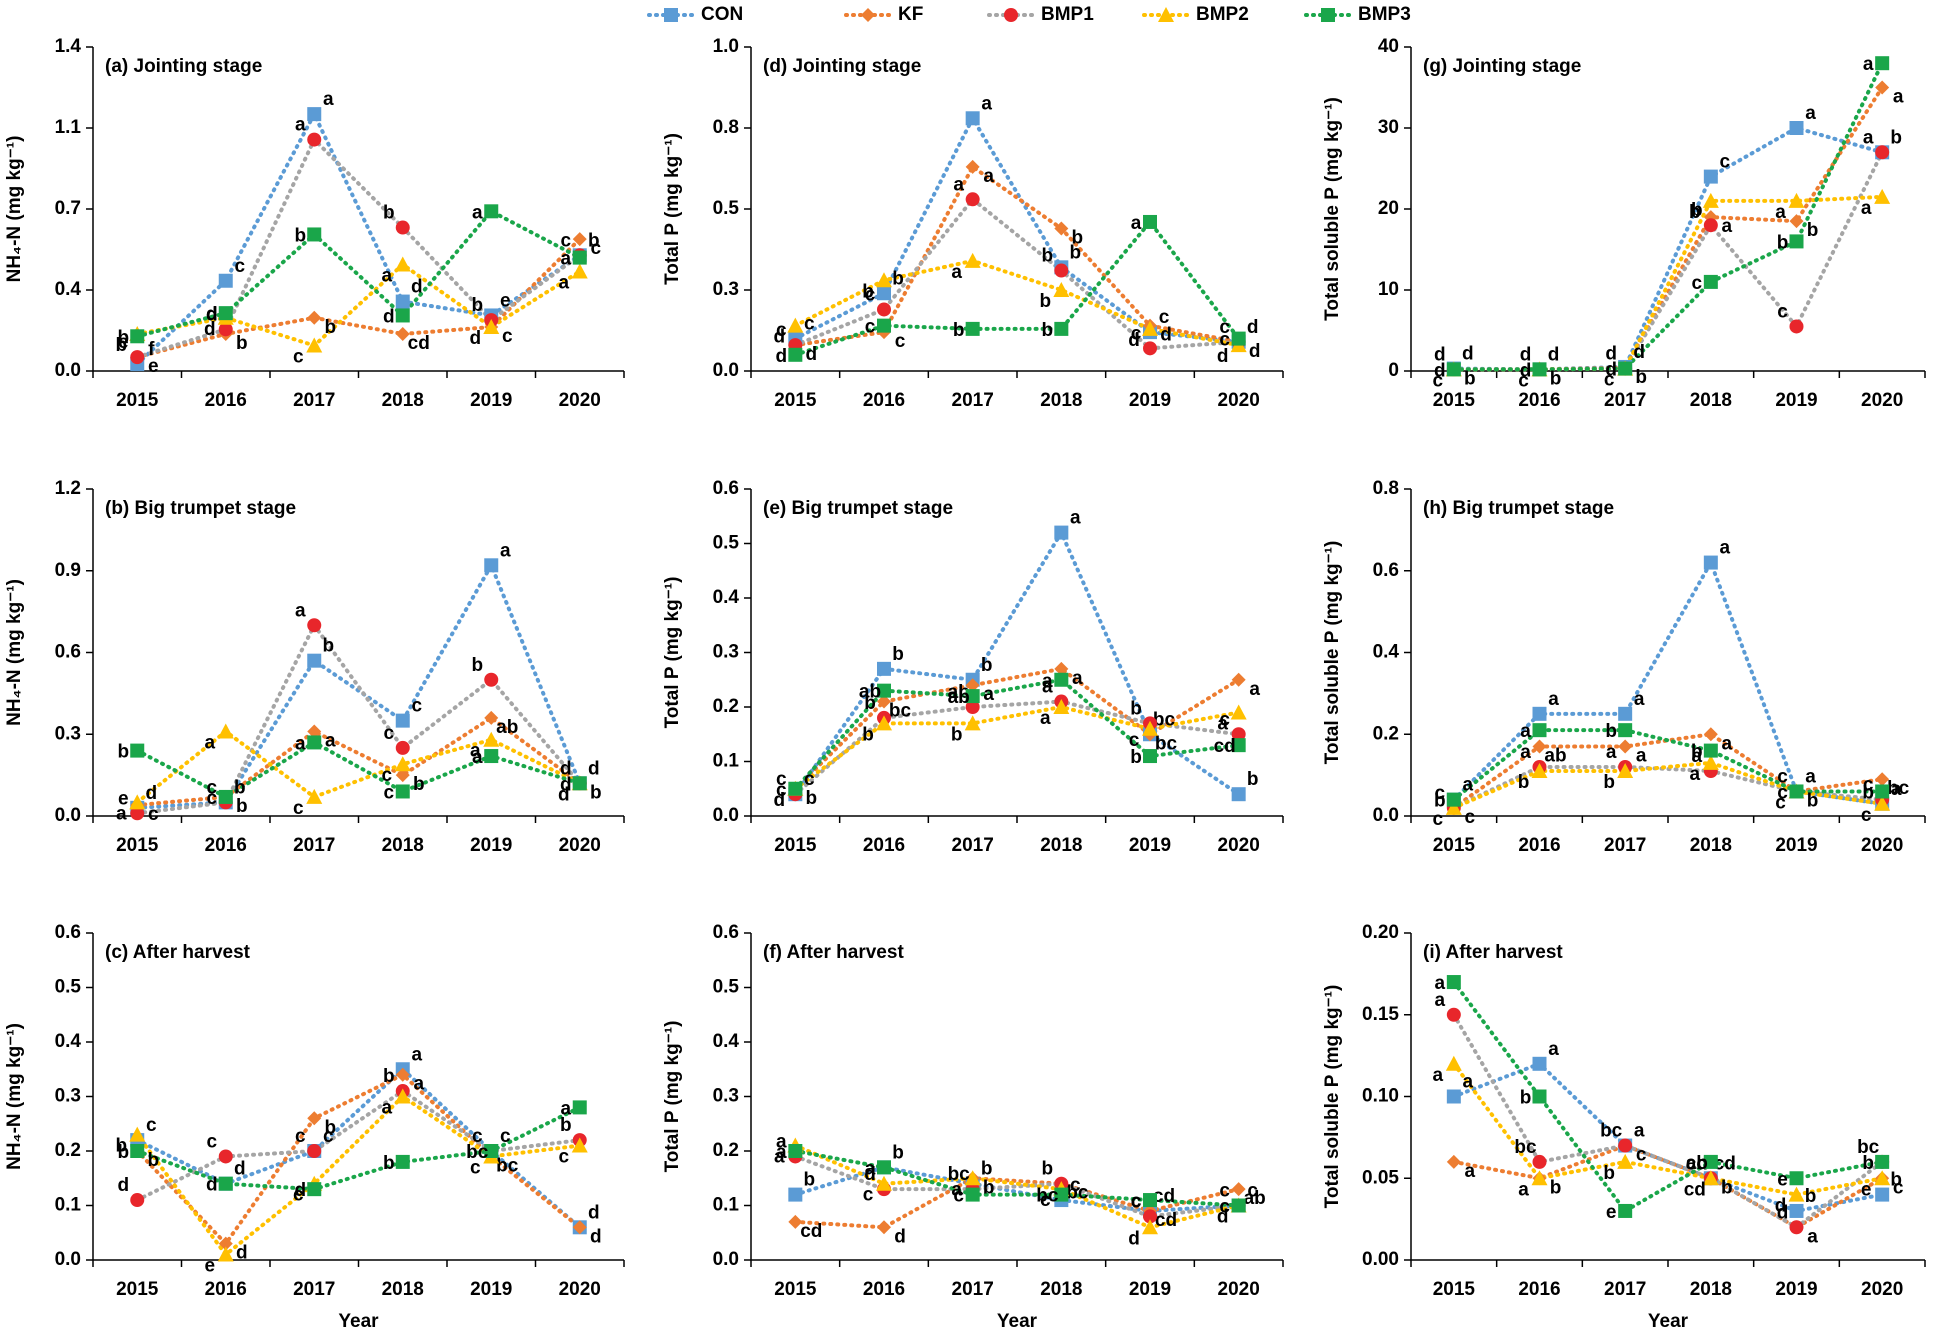  What do you see at coordinates (1388, 46) in the screenshot?
I see `y-tick-label: 40` at bounding box center [1388, 46].